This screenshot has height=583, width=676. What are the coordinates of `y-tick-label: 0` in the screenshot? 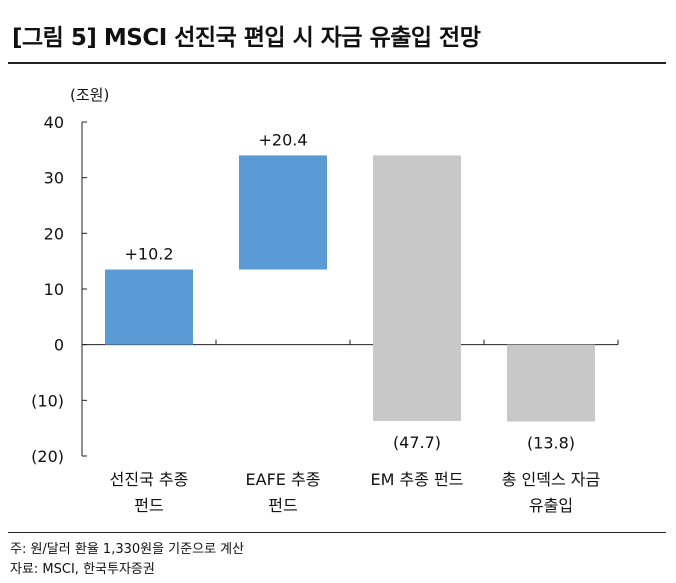 It's located at (59, 345).